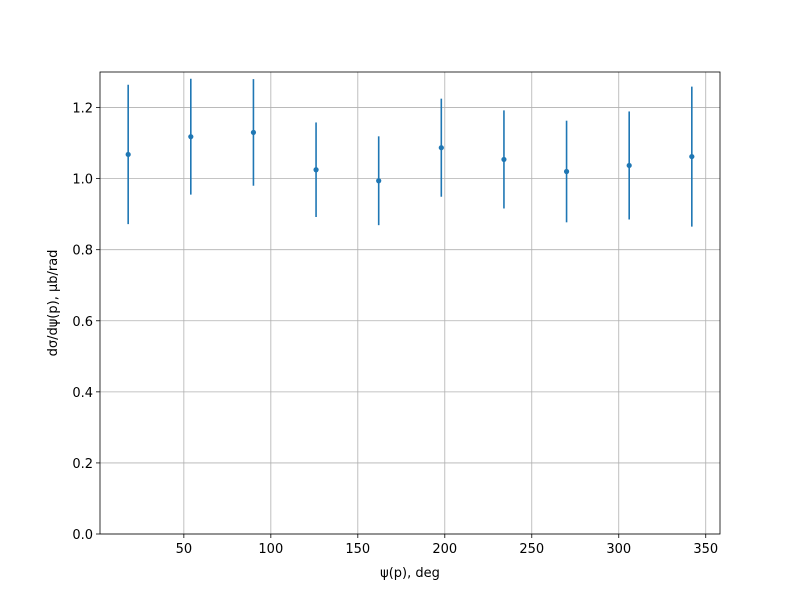 Image resolution: width=800 pixels, height=600 pixels. Describe the element at coordinates (82, 322) in the screenshot. I see `y-tick-label: 0.6` at that location.